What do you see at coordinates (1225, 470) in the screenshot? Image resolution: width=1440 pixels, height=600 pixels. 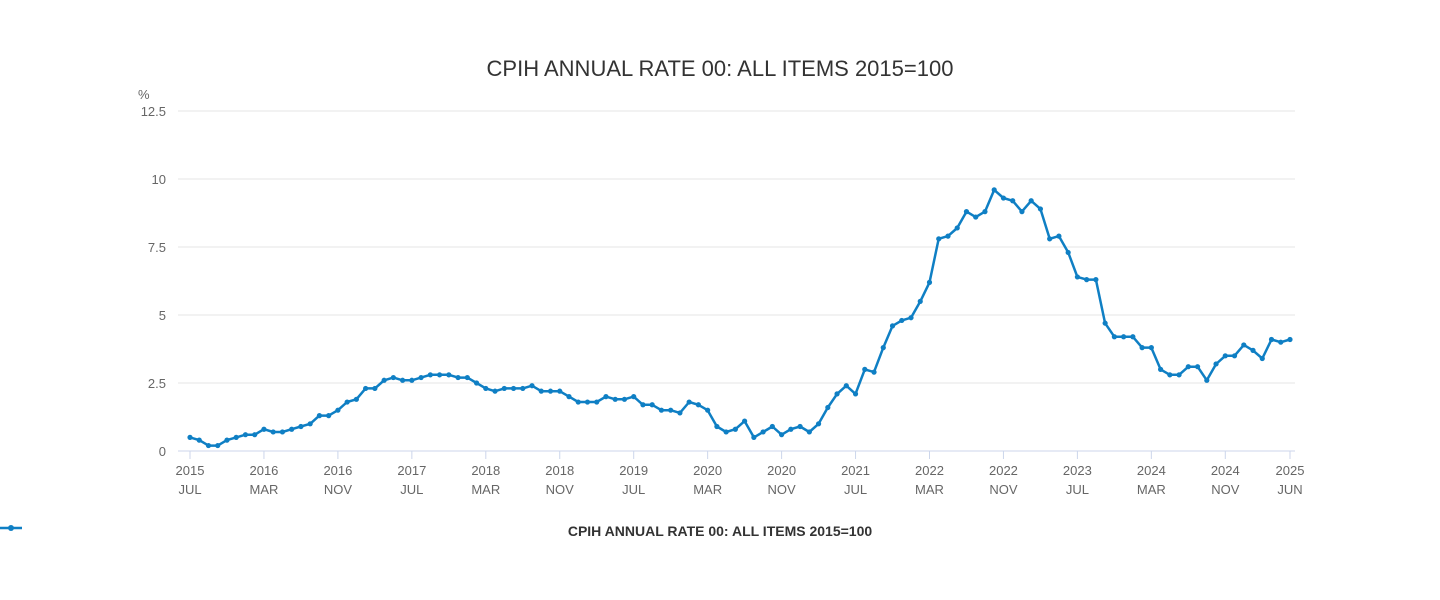 I see `x-tick-label-year: 2024` at bounding box center [1225, 470].